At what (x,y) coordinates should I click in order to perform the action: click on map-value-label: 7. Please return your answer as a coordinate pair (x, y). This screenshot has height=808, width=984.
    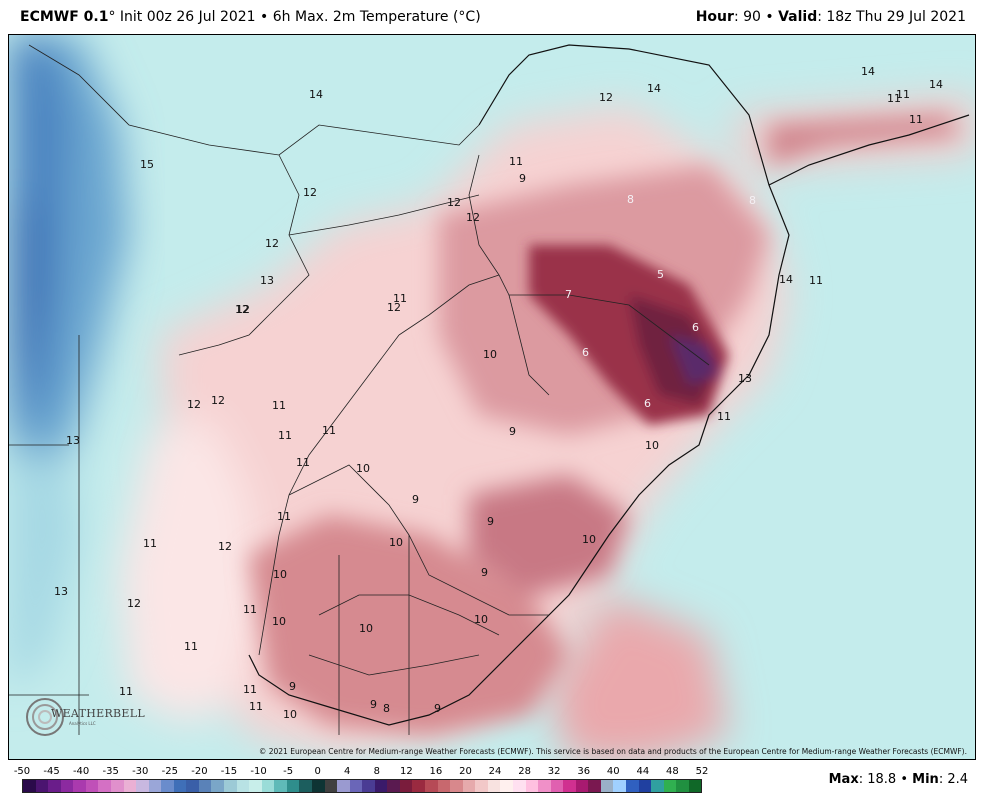
    Looking at the image, I should click on (568, 294).